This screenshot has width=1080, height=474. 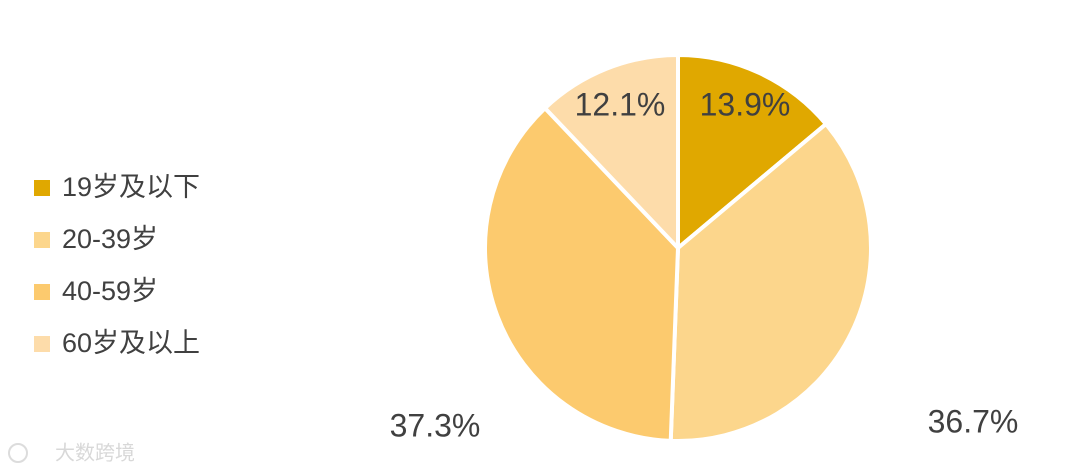 What do you see at coordinates (131, 343) in the screenshot?
I see `legend-label: 60岁及以上` at bounding box center [131, 343].